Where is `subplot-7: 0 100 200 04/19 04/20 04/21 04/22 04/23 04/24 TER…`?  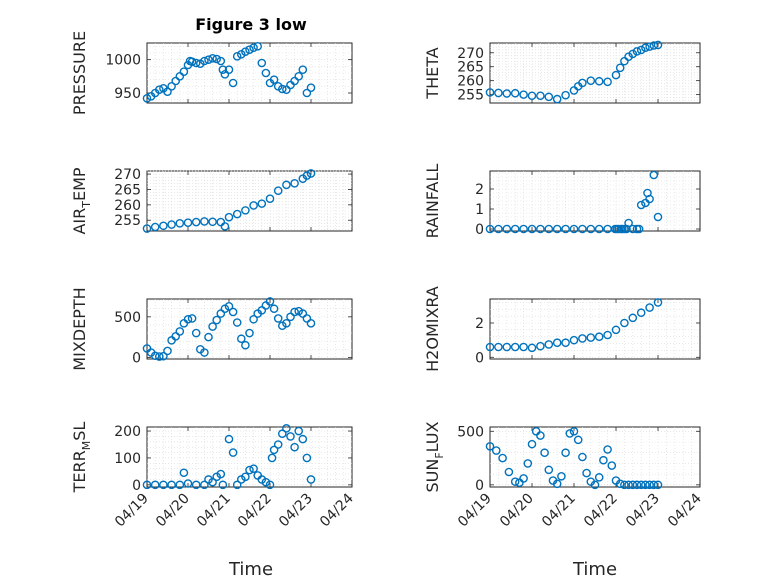 subplot-7: 0 100 200 04/19 04/20 04/21 04/22 04/23 04/24 TER… is located at coordinates (213, 476).